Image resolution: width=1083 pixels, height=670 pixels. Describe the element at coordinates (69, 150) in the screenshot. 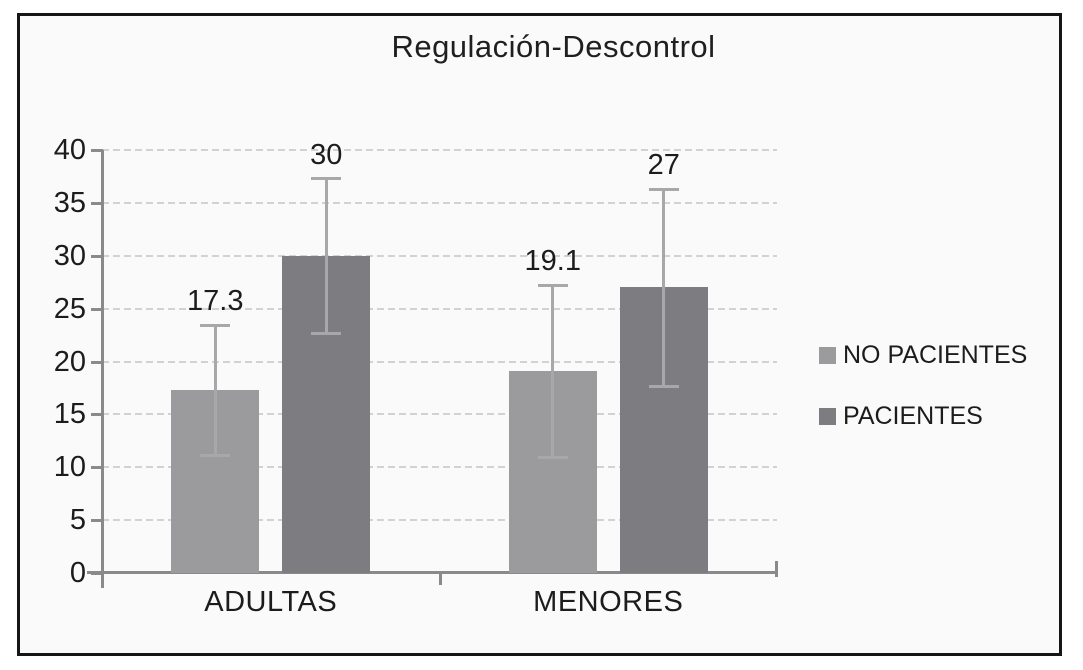

I see `y-tick-label-40: 40` at that location.